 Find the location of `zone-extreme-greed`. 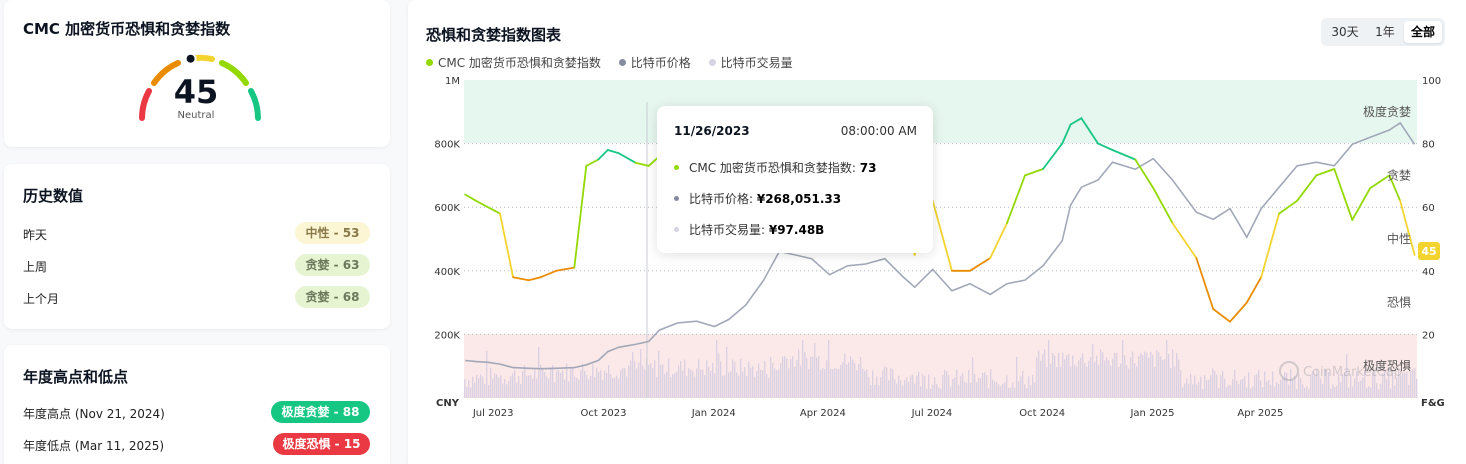

zone-extreme-greed is located at coordinates (940, 111).